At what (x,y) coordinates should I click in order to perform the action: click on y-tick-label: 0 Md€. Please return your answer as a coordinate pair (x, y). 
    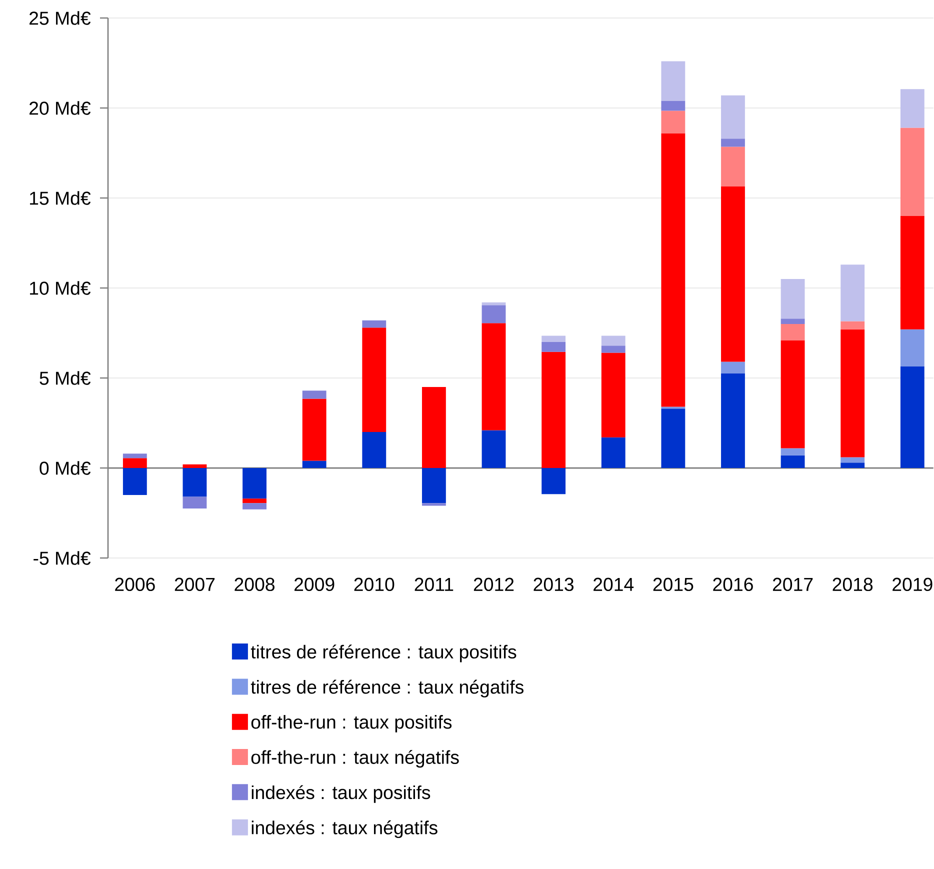
    Looking at the image, I should click on (65, 468).